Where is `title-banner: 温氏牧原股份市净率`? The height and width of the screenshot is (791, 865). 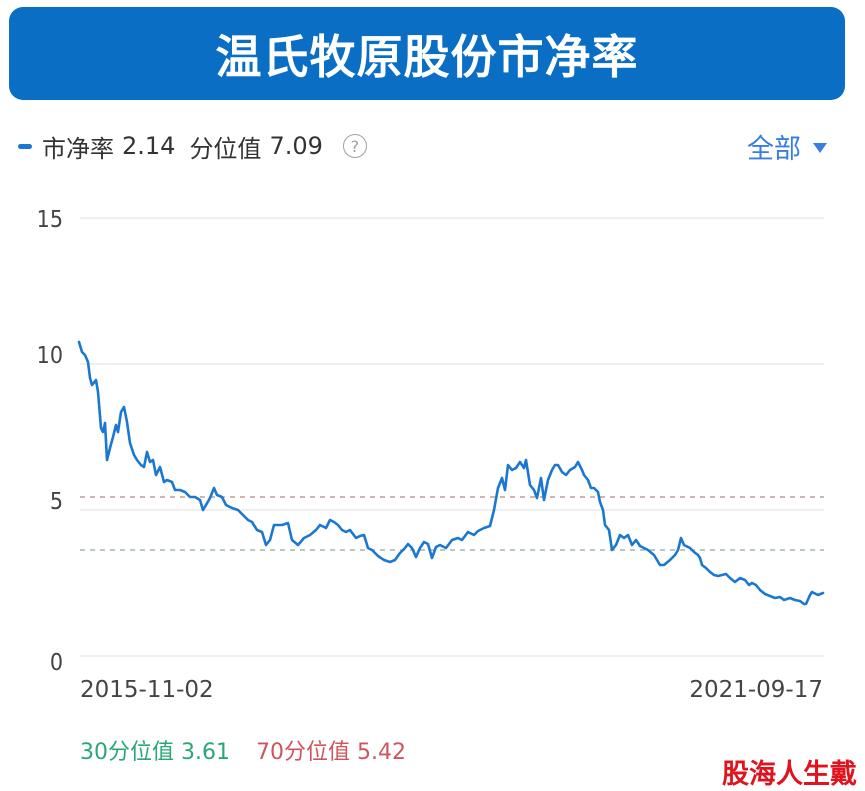 title-banner: 温氏牧原股份市净率 is located at coordinates (427, 53).